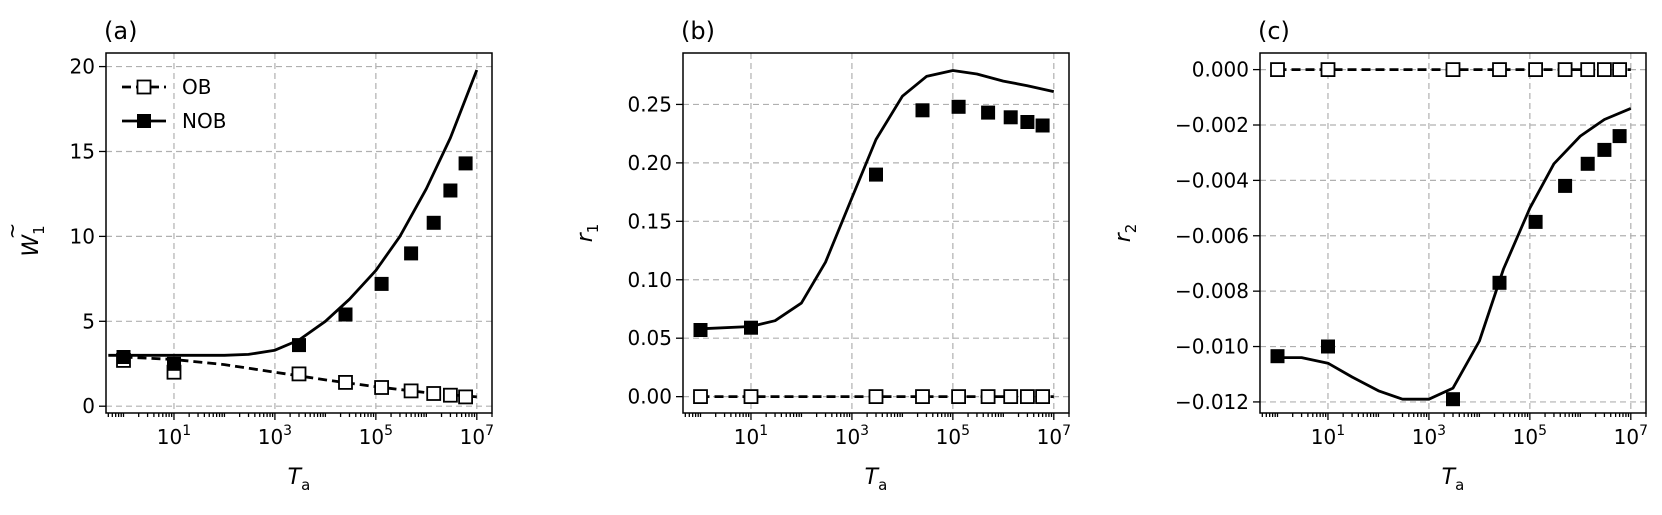  What do you see at coordinates (1212, 236) in the screenshot?
I see `y-tick-label: −0.006` at bounding box center [1212, 236].